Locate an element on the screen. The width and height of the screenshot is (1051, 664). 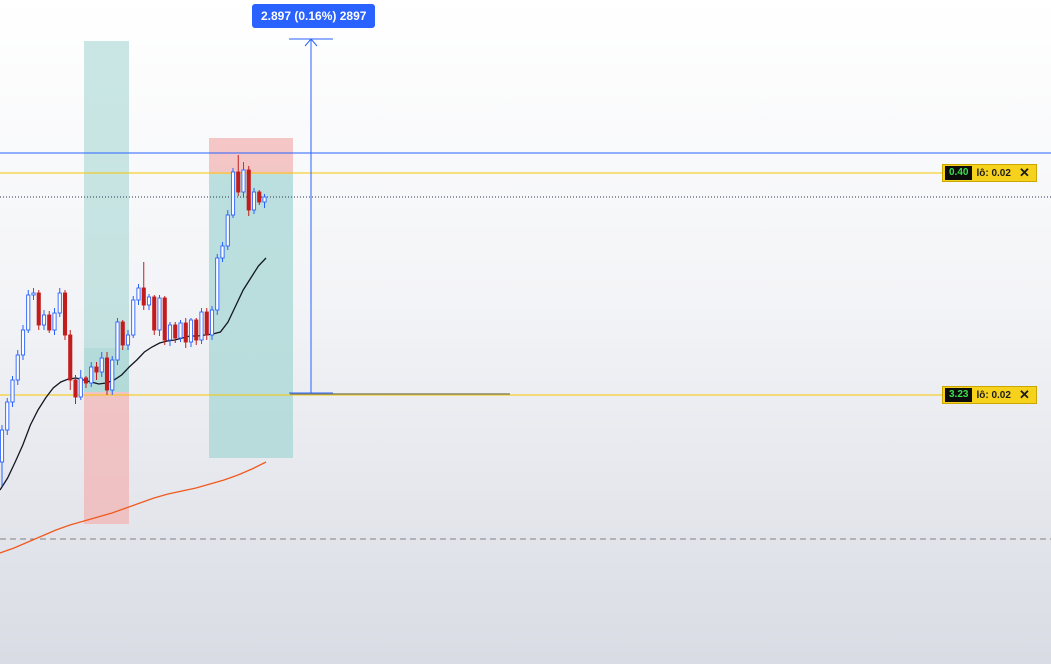
moving-average-fast is located at coordinates (133, 374).